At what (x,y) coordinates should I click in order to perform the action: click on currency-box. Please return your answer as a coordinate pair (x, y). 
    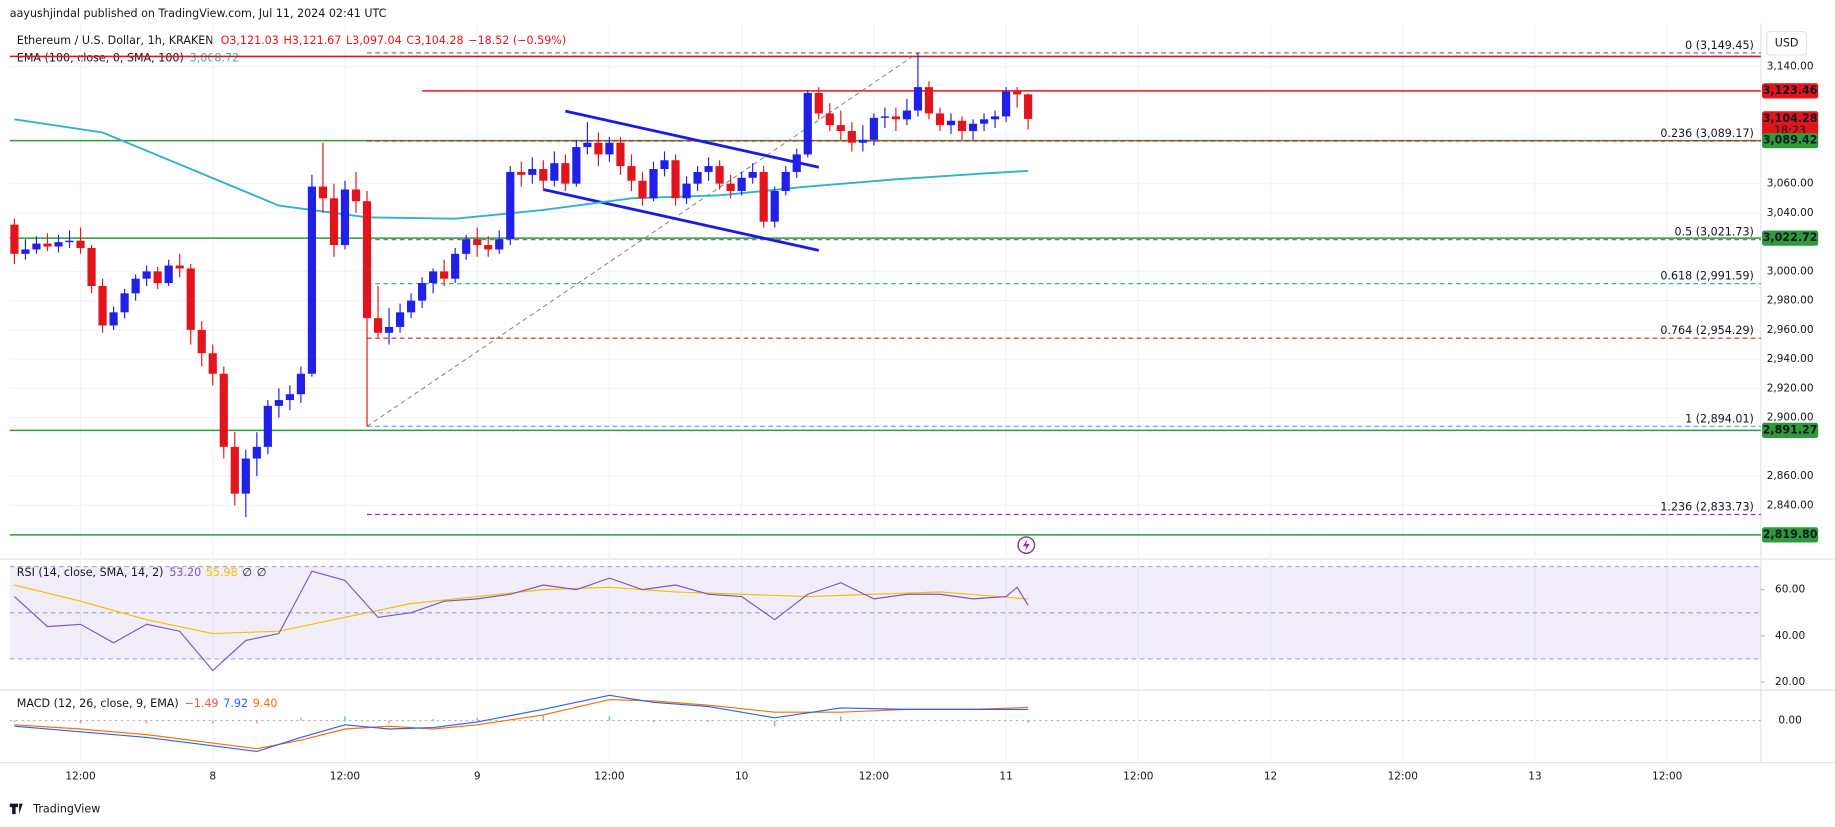
    Looking at the image, I should click on (1787, 43).